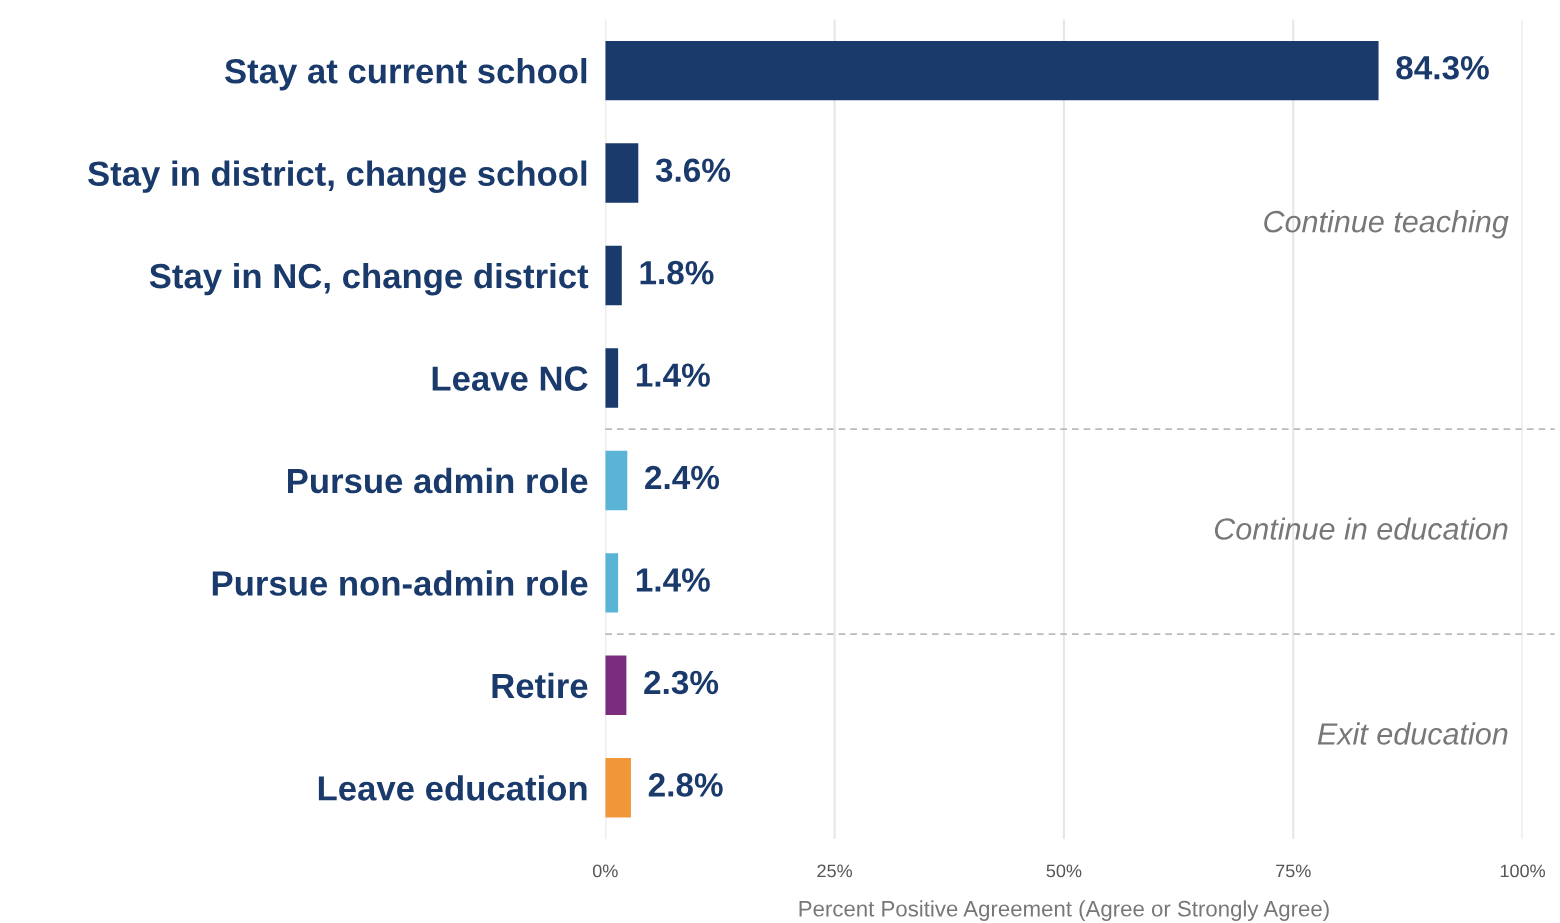  What do you see at coordinates (1293, 871) in the screenshot?
I see `x-tick-label: 75%` at bounding box center [1293, 871].